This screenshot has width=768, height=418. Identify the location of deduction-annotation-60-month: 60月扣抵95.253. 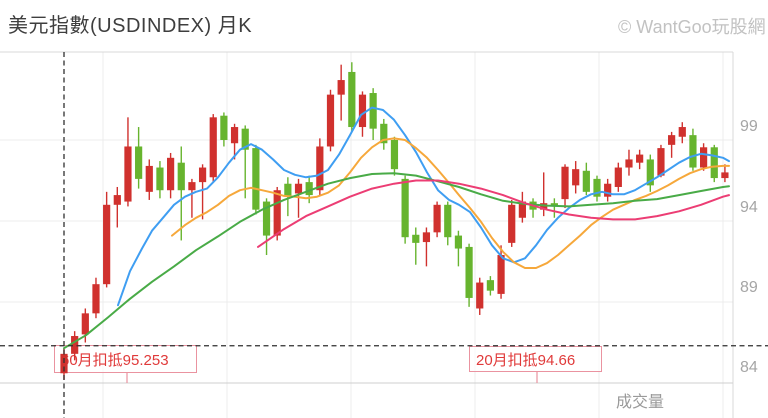
(125, 359).